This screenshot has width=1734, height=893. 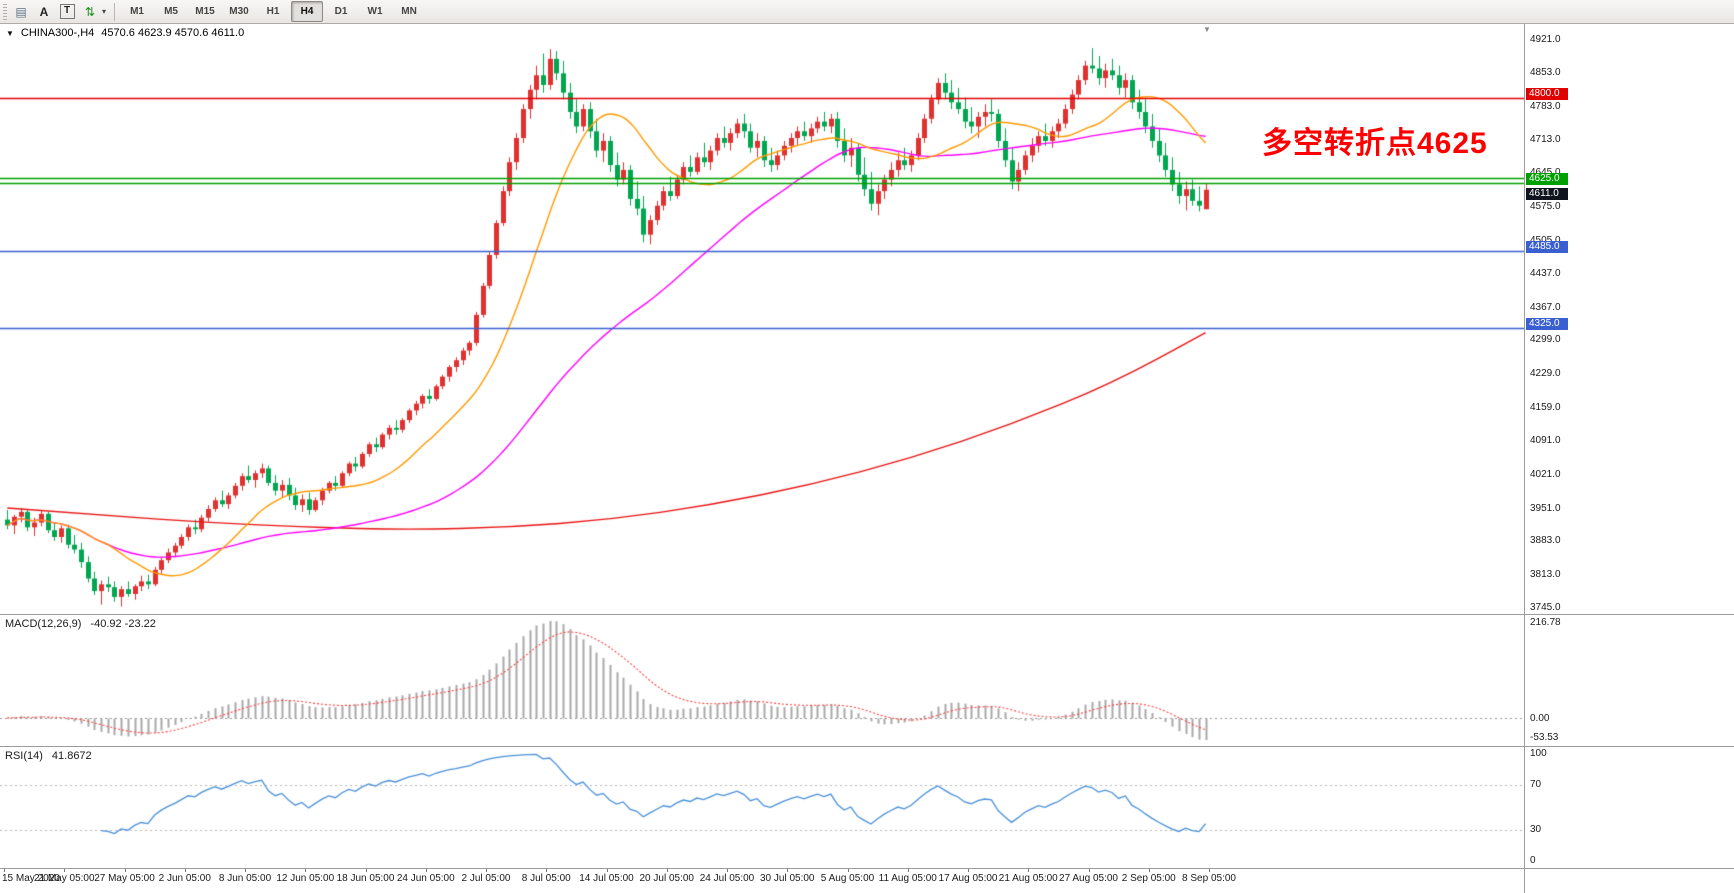 I want to click on time-axis-label: 18 Jun 05:00, so click(x=365, y=878).